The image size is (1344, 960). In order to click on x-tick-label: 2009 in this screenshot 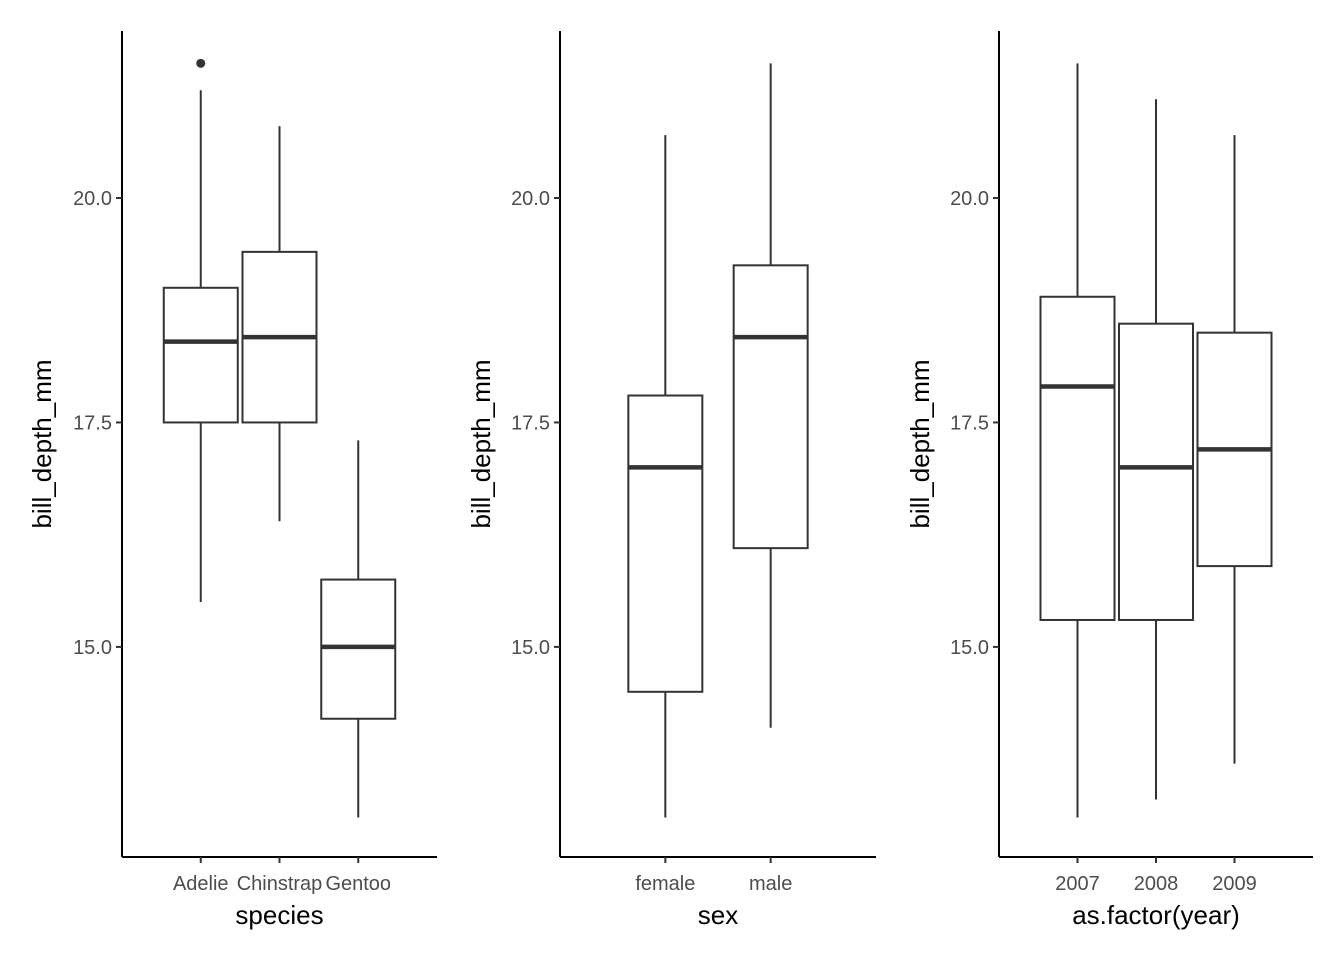, I will do `click(1234, 884)`.